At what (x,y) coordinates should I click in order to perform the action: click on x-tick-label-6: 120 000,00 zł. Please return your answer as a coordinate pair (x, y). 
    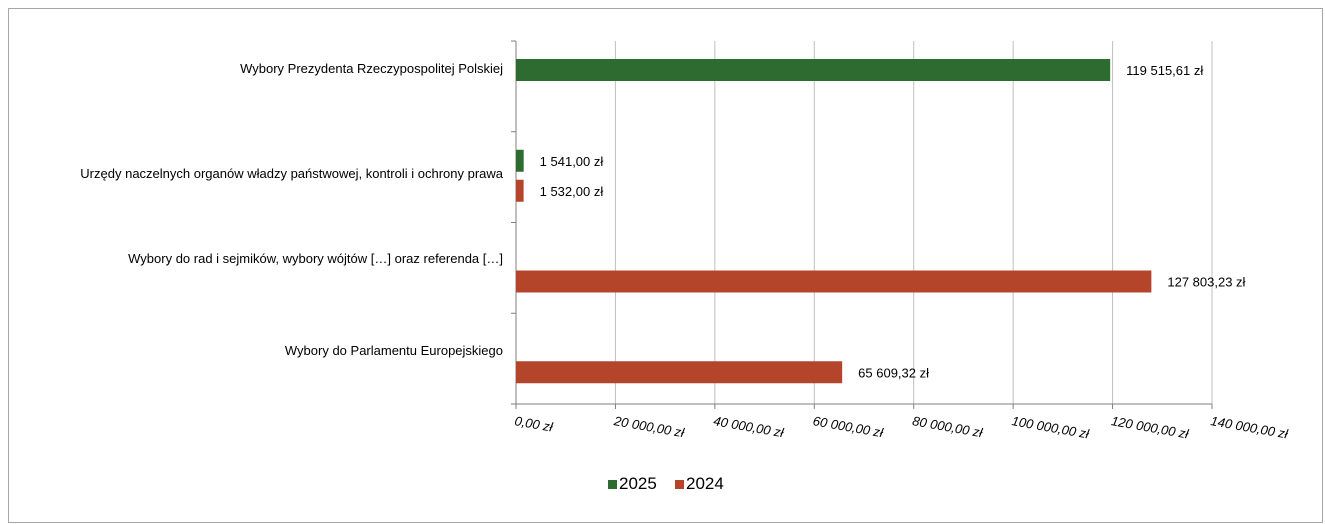
    Looking at the image, I should click on (1150, 427).